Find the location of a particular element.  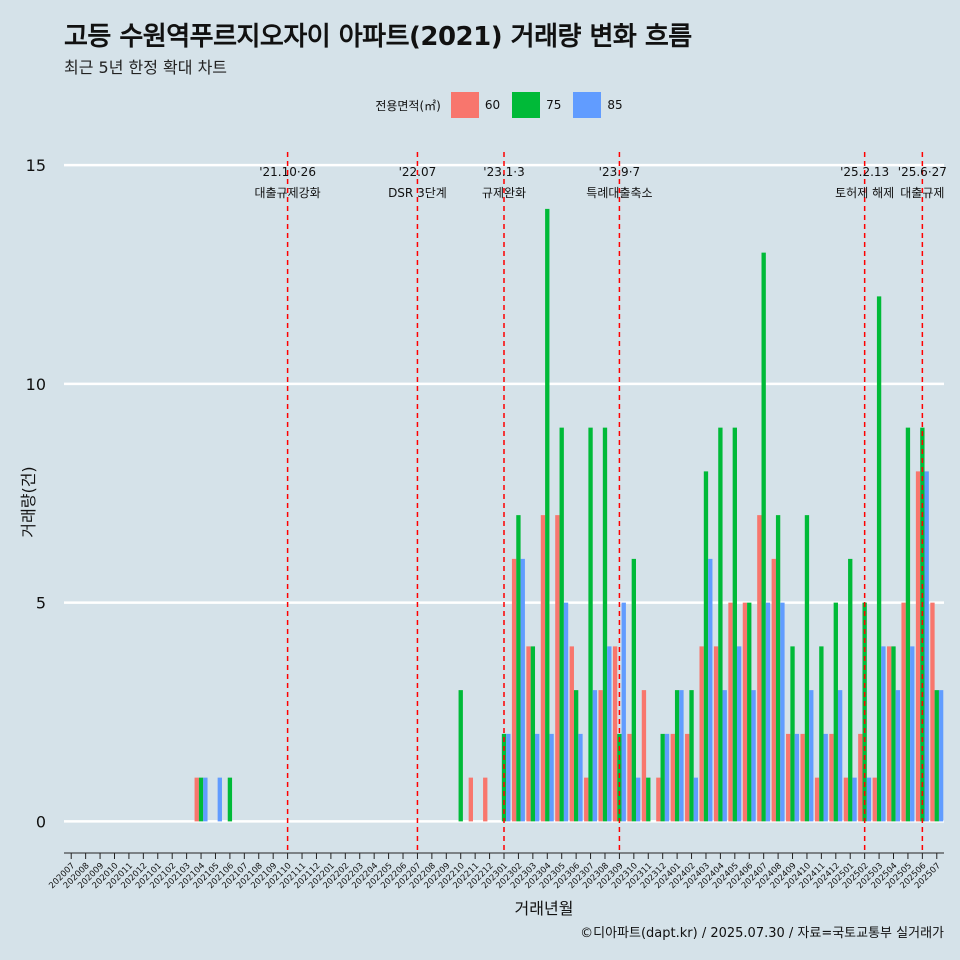

y-tick-label: 10 is located at coordinates (36, 384).